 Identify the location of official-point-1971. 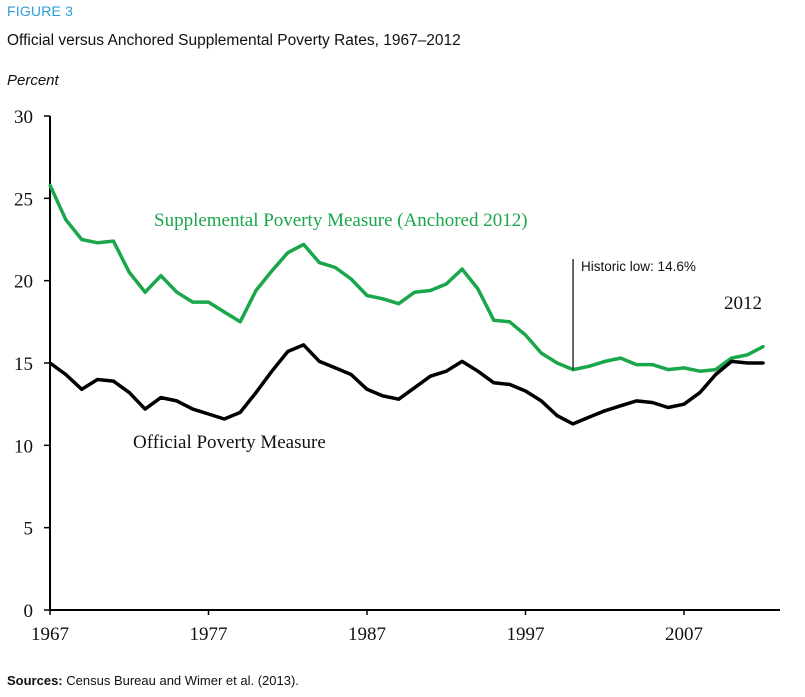
(113, 381).